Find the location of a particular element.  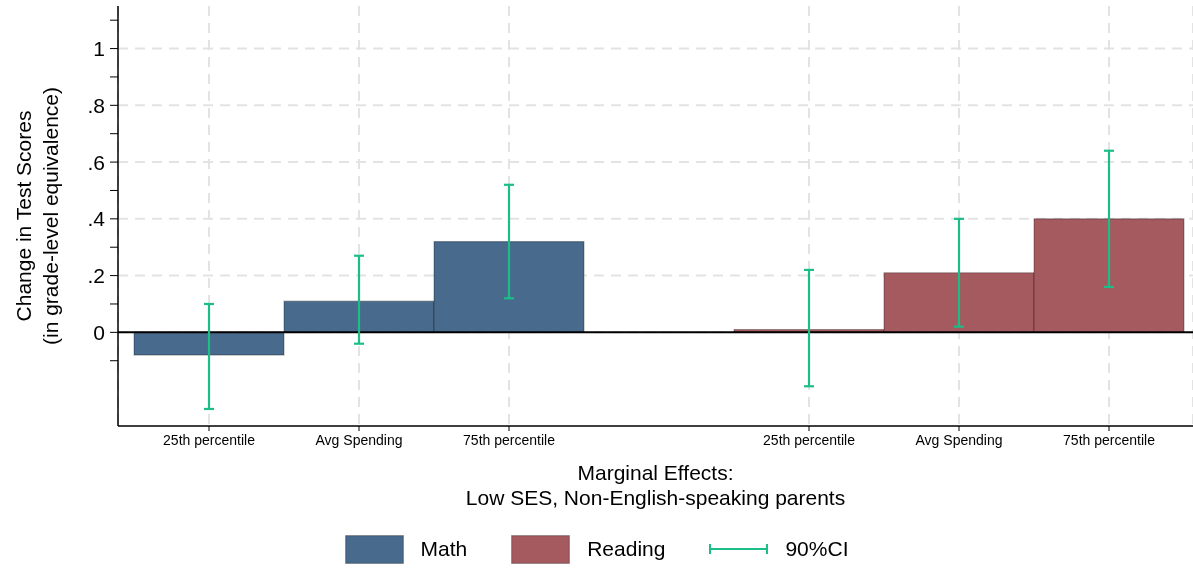

legend-label: 90%CI is located at coordinates (817, 549).